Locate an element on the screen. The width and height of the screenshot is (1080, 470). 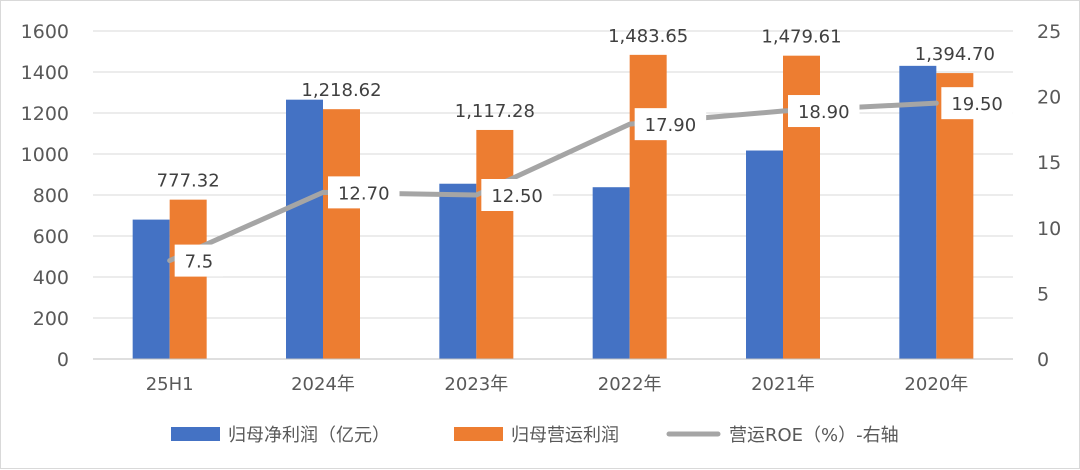
right-axis-tick-label: 10 is located at coordinates (1049, 229).